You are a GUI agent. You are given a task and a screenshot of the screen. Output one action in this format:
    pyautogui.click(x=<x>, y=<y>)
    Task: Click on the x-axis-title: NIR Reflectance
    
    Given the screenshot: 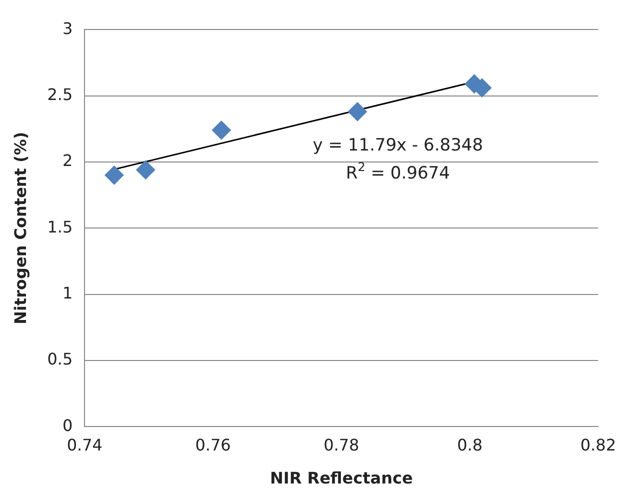 What is the action you would take?
    pyautogui.click(x=341, y=478)
    